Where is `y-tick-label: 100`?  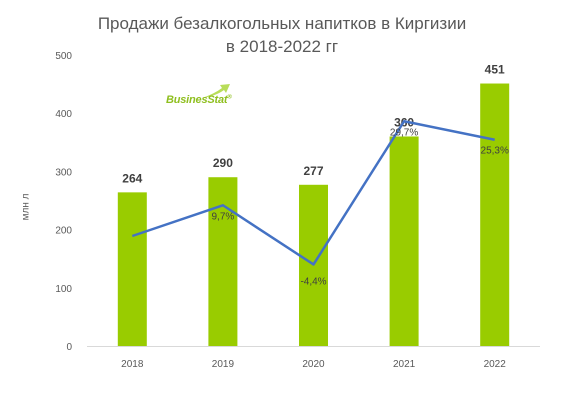 y-tick-label: 100 is located at coordinates (63, 289).